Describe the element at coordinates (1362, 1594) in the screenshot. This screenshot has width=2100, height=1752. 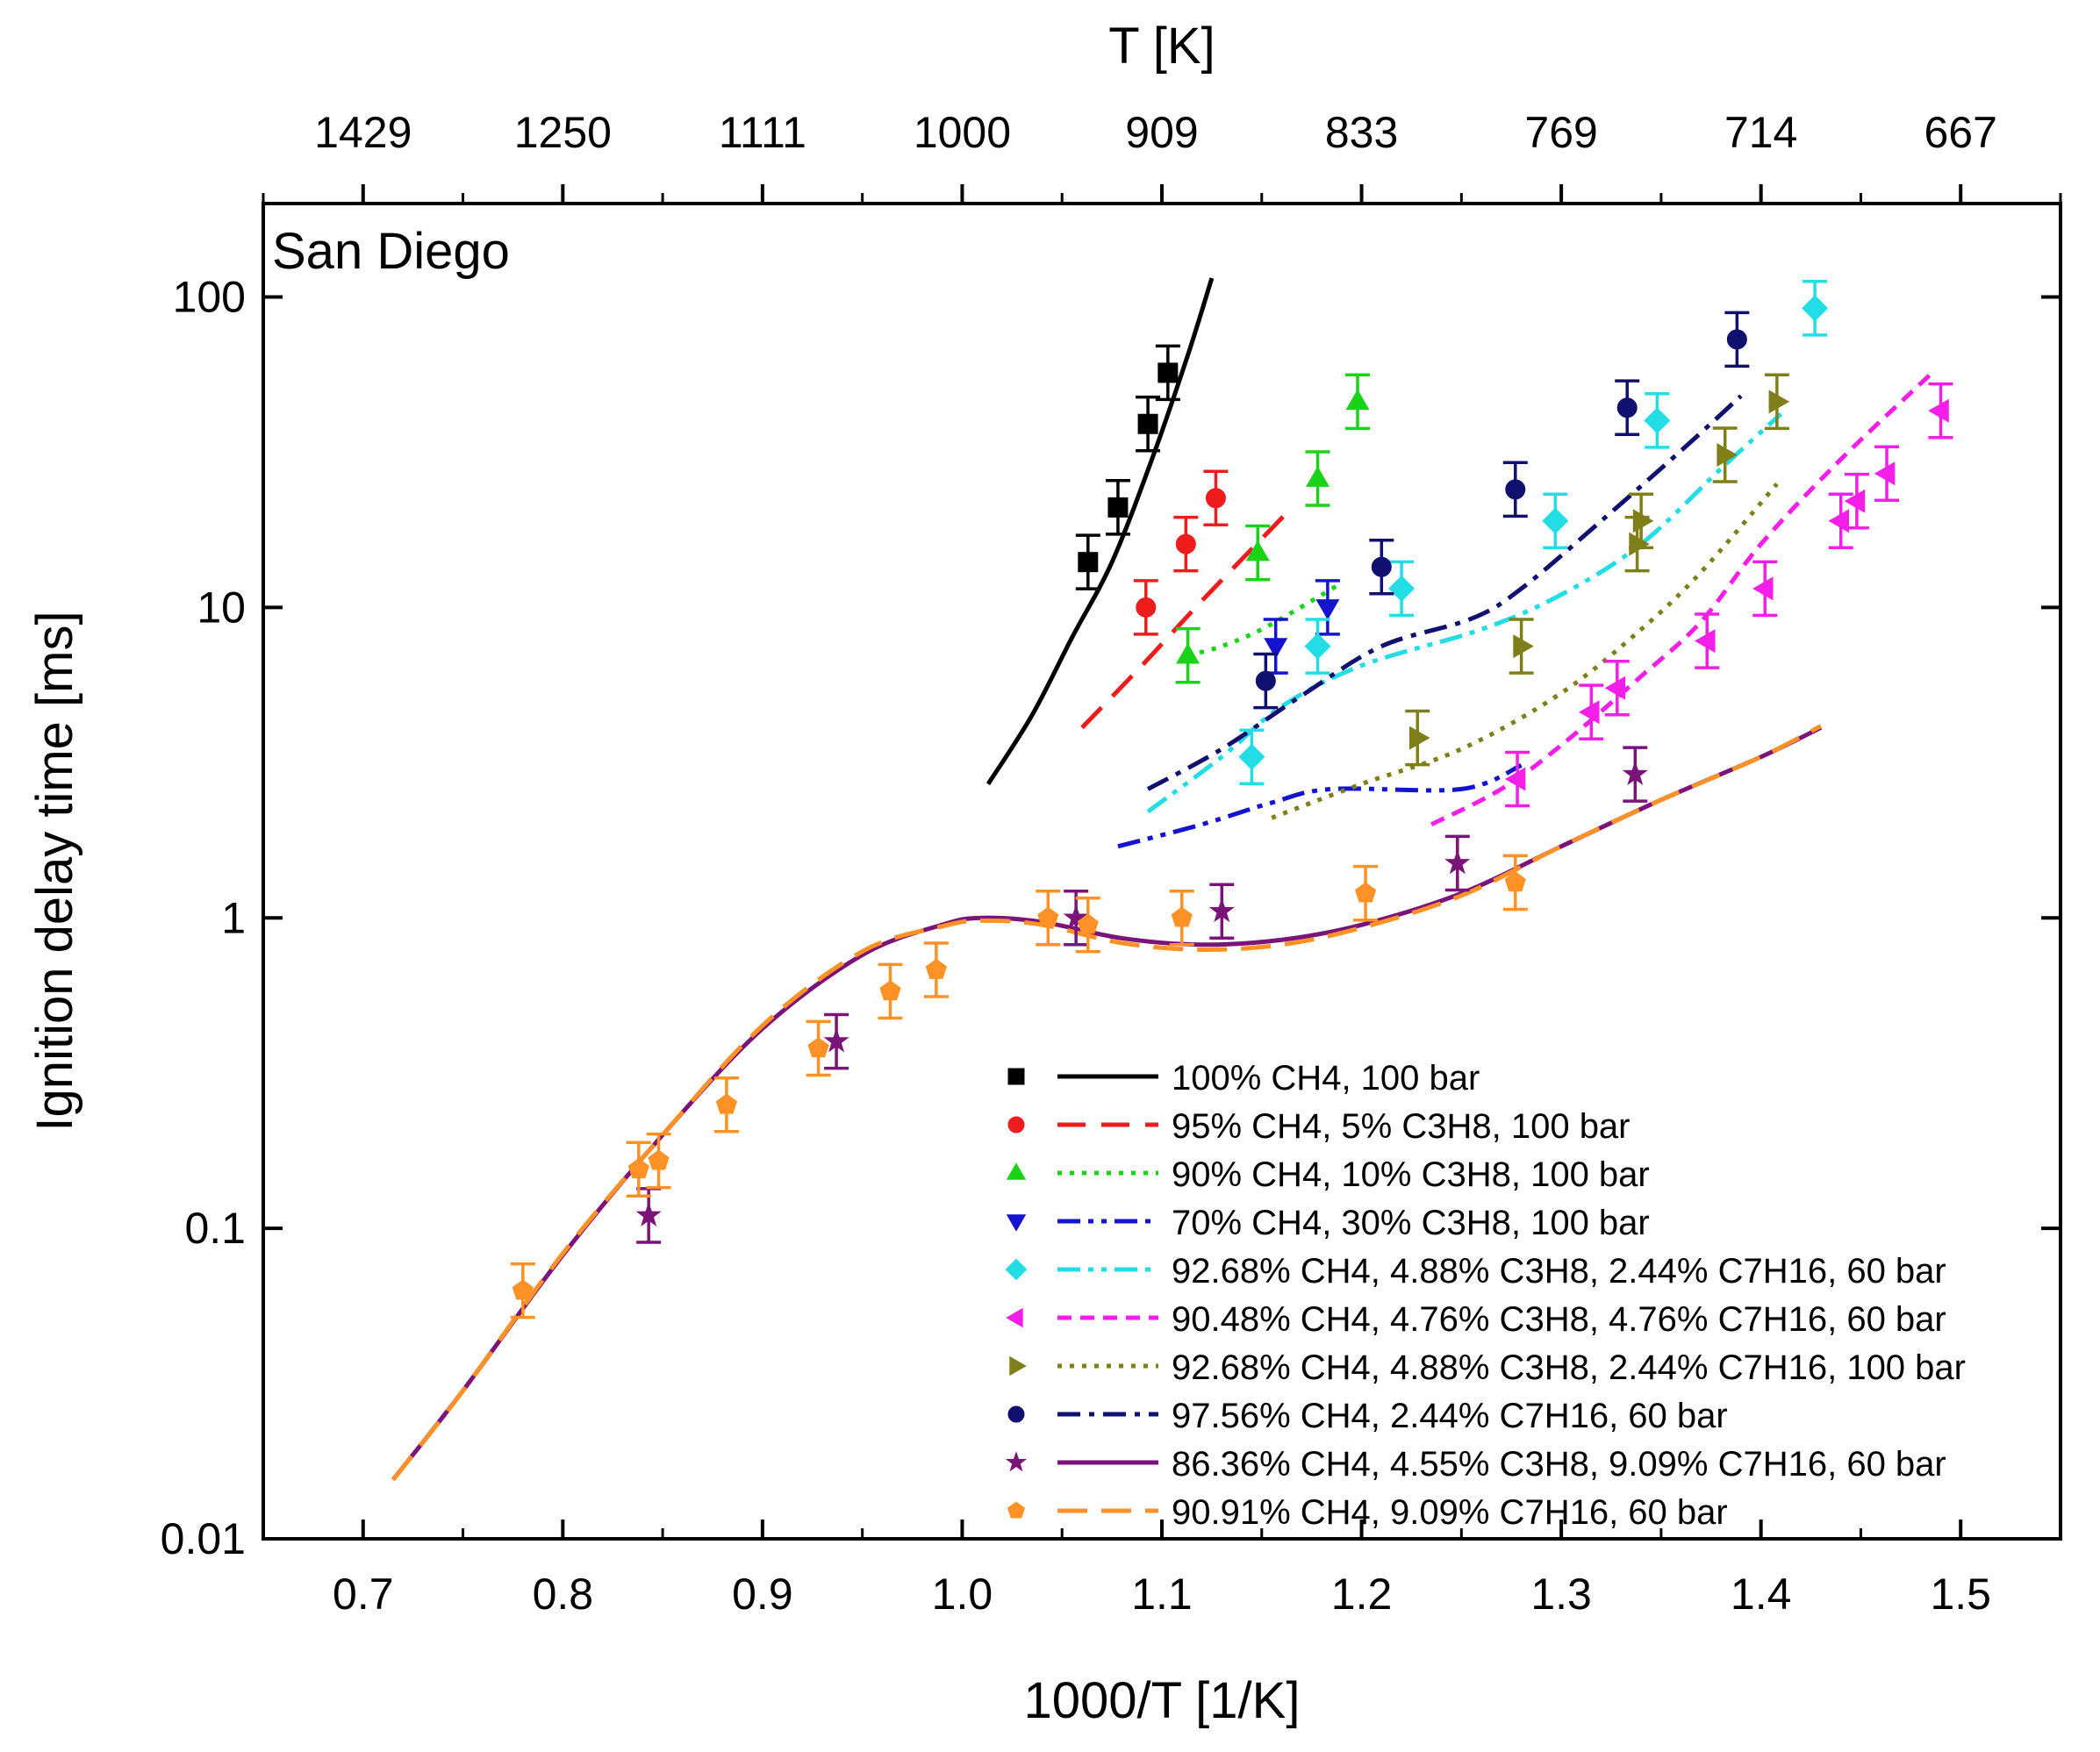
I see `x-tick-label: 1.2` at that location.